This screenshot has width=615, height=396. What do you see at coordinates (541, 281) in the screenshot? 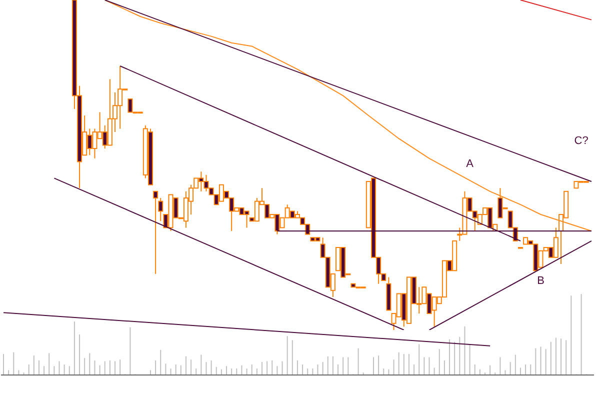
I see `annotation: B` at bounding box center [541, 281].